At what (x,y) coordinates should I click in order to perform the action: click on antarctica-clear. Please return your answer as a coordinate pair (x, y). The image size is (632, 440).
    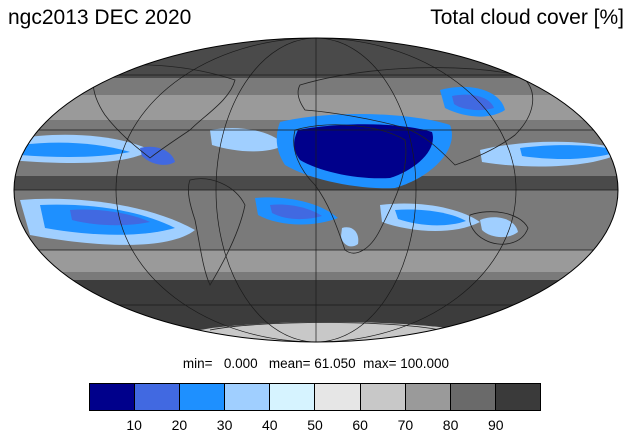
    Looking at the image, I should click on (330, 332).